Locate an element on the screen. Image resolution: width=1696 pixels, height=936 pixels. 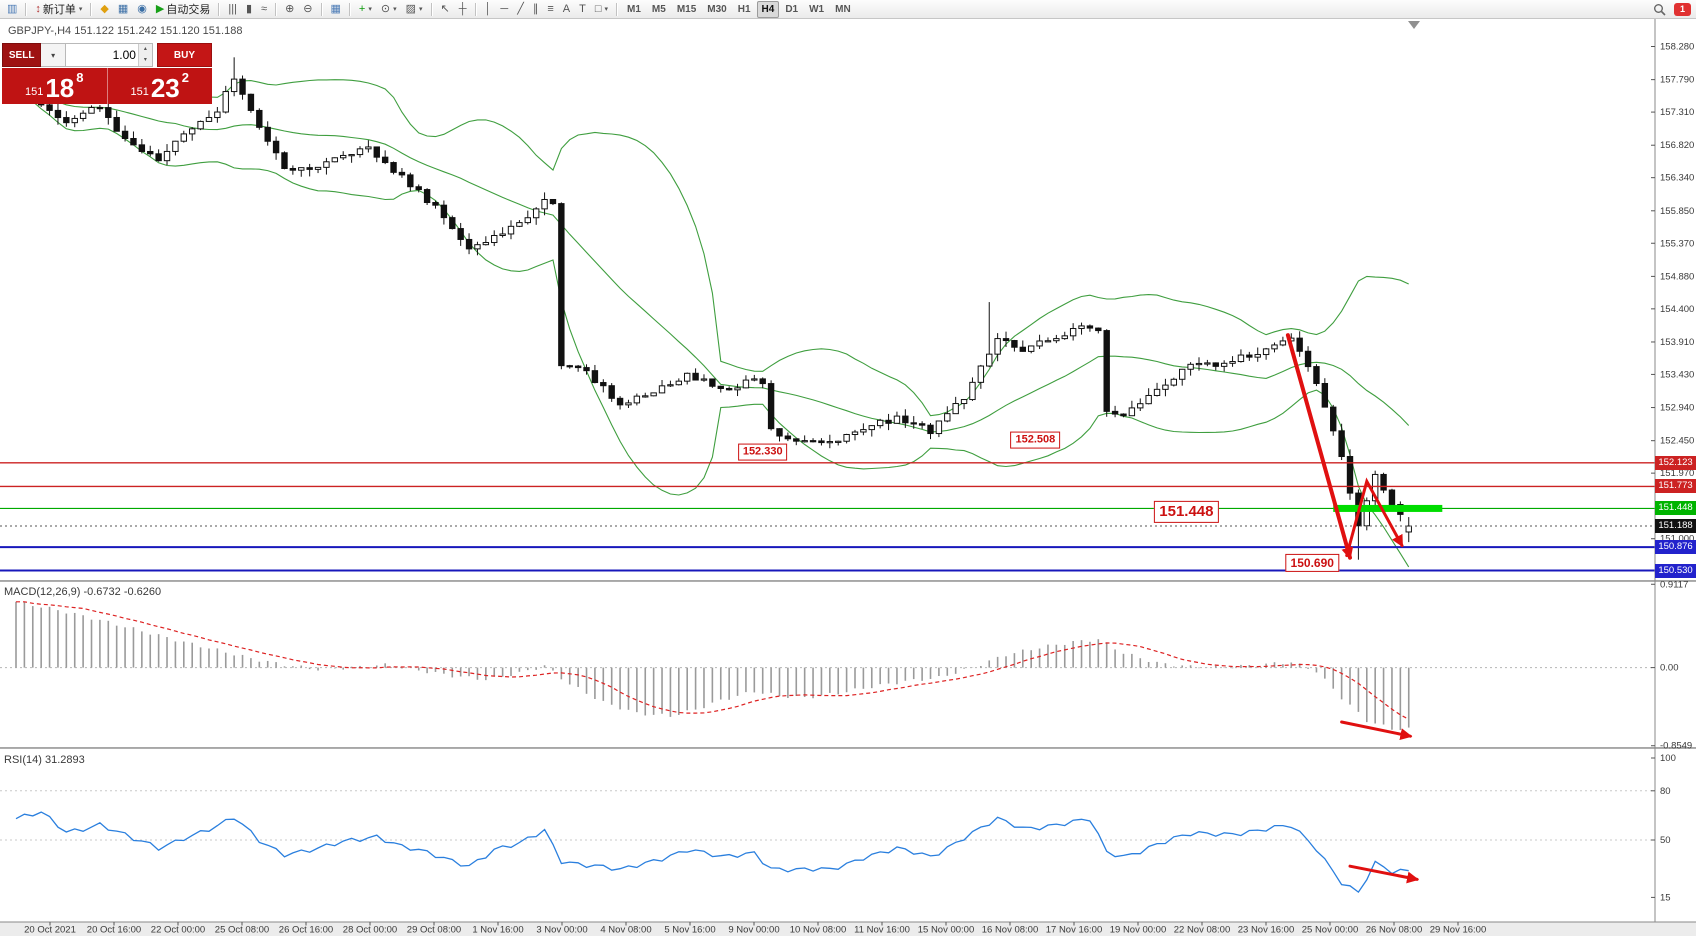
order-type-dropdown: ▾ is located at coordinates (53, 55).